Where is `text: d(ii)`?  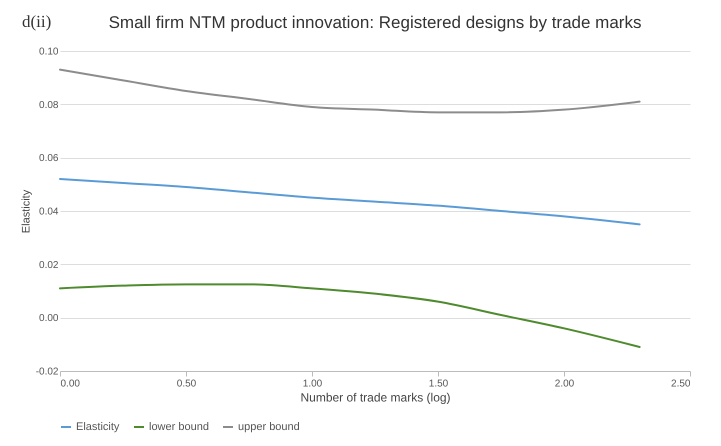 text: d(ii) is located at coordinates (37, 22).